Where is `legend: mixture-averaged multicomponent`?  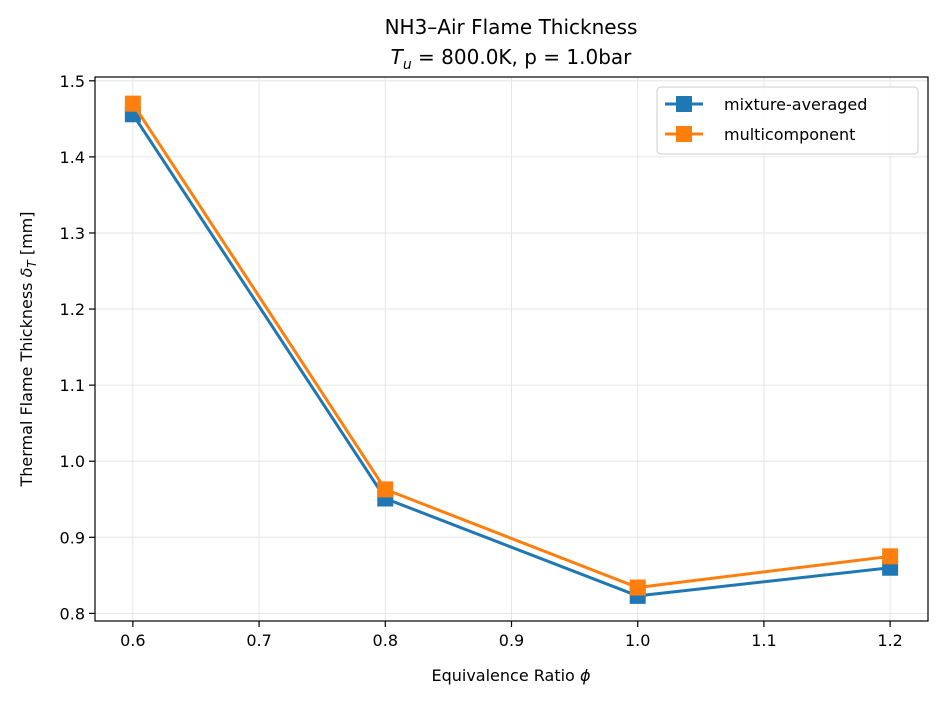
legend: mixture-averaged multicomponent is located at coordinates (787, 120).